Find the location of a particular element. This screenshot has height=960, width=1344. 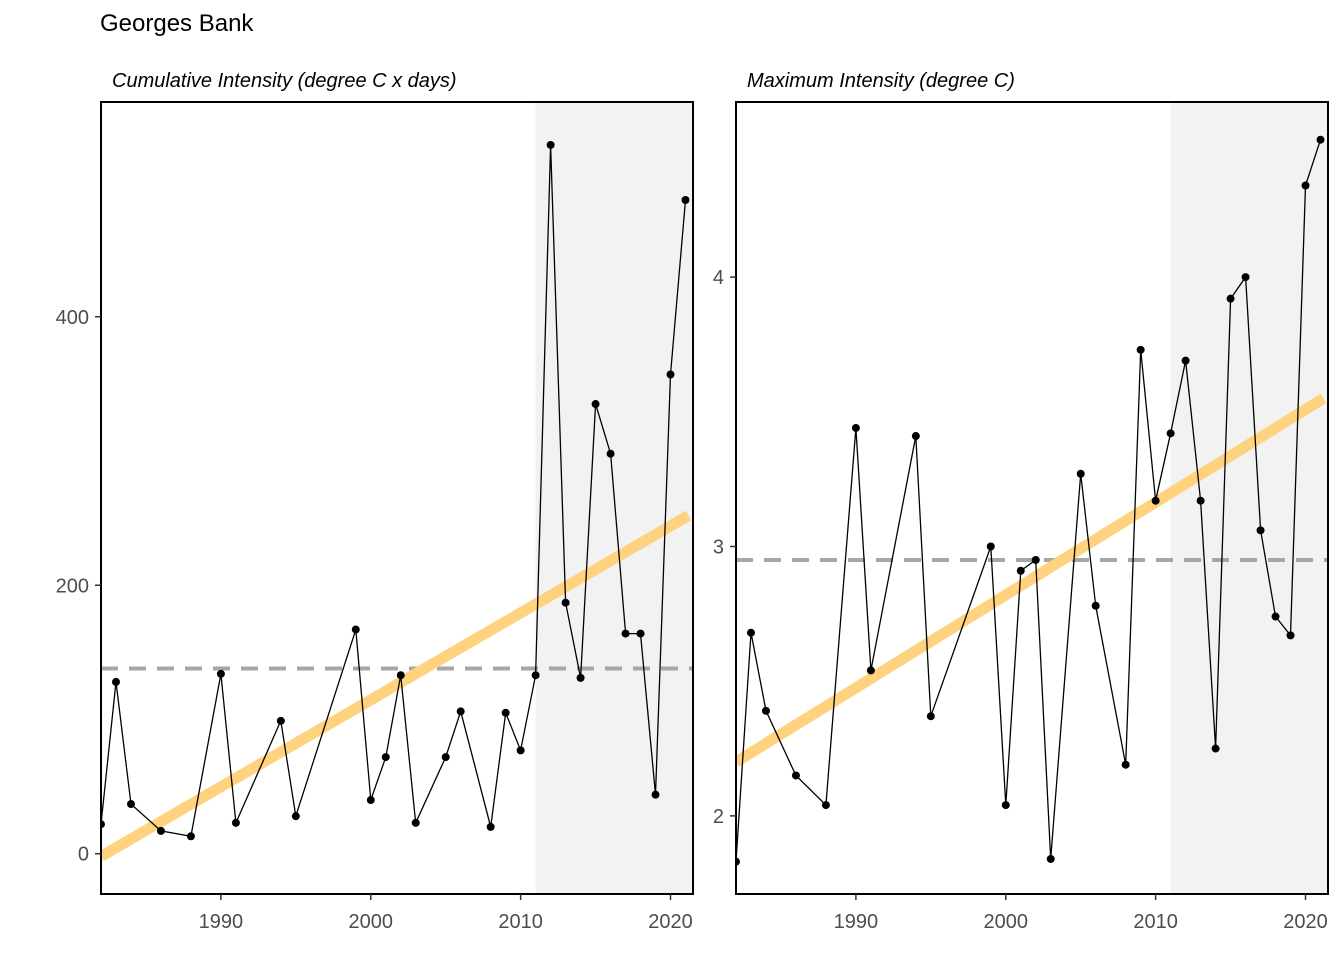

y-tick-label: 3 is located at coordinates (718, 547).